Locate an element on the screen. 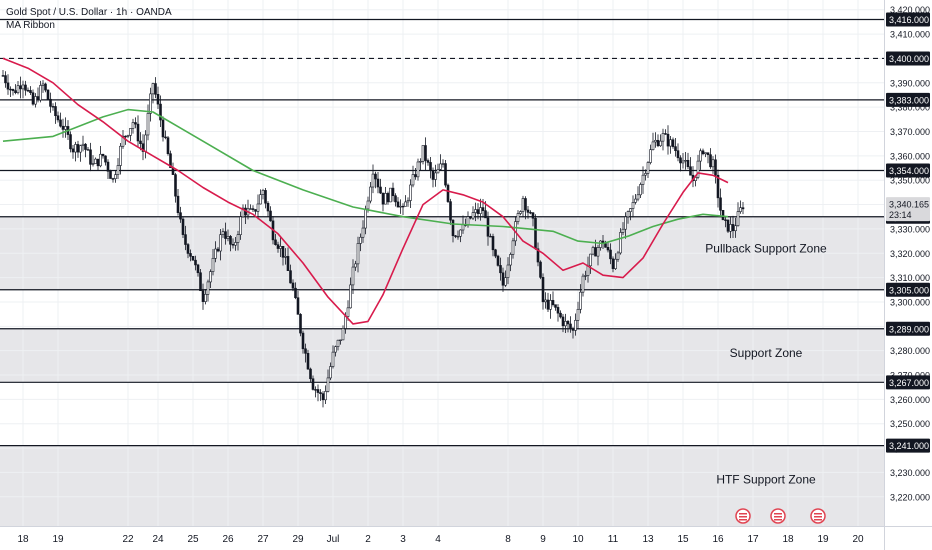 The height and width of the screenshot is (550, 932). time-tick-label: 18 is located at coordinates (788, 539).